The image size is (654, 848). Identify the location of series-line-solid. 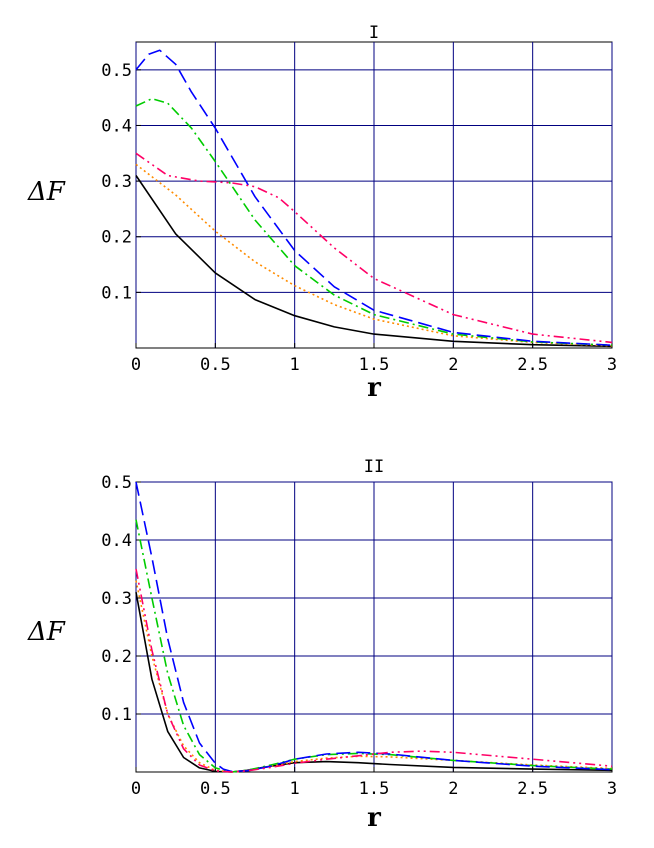
(374, 261).